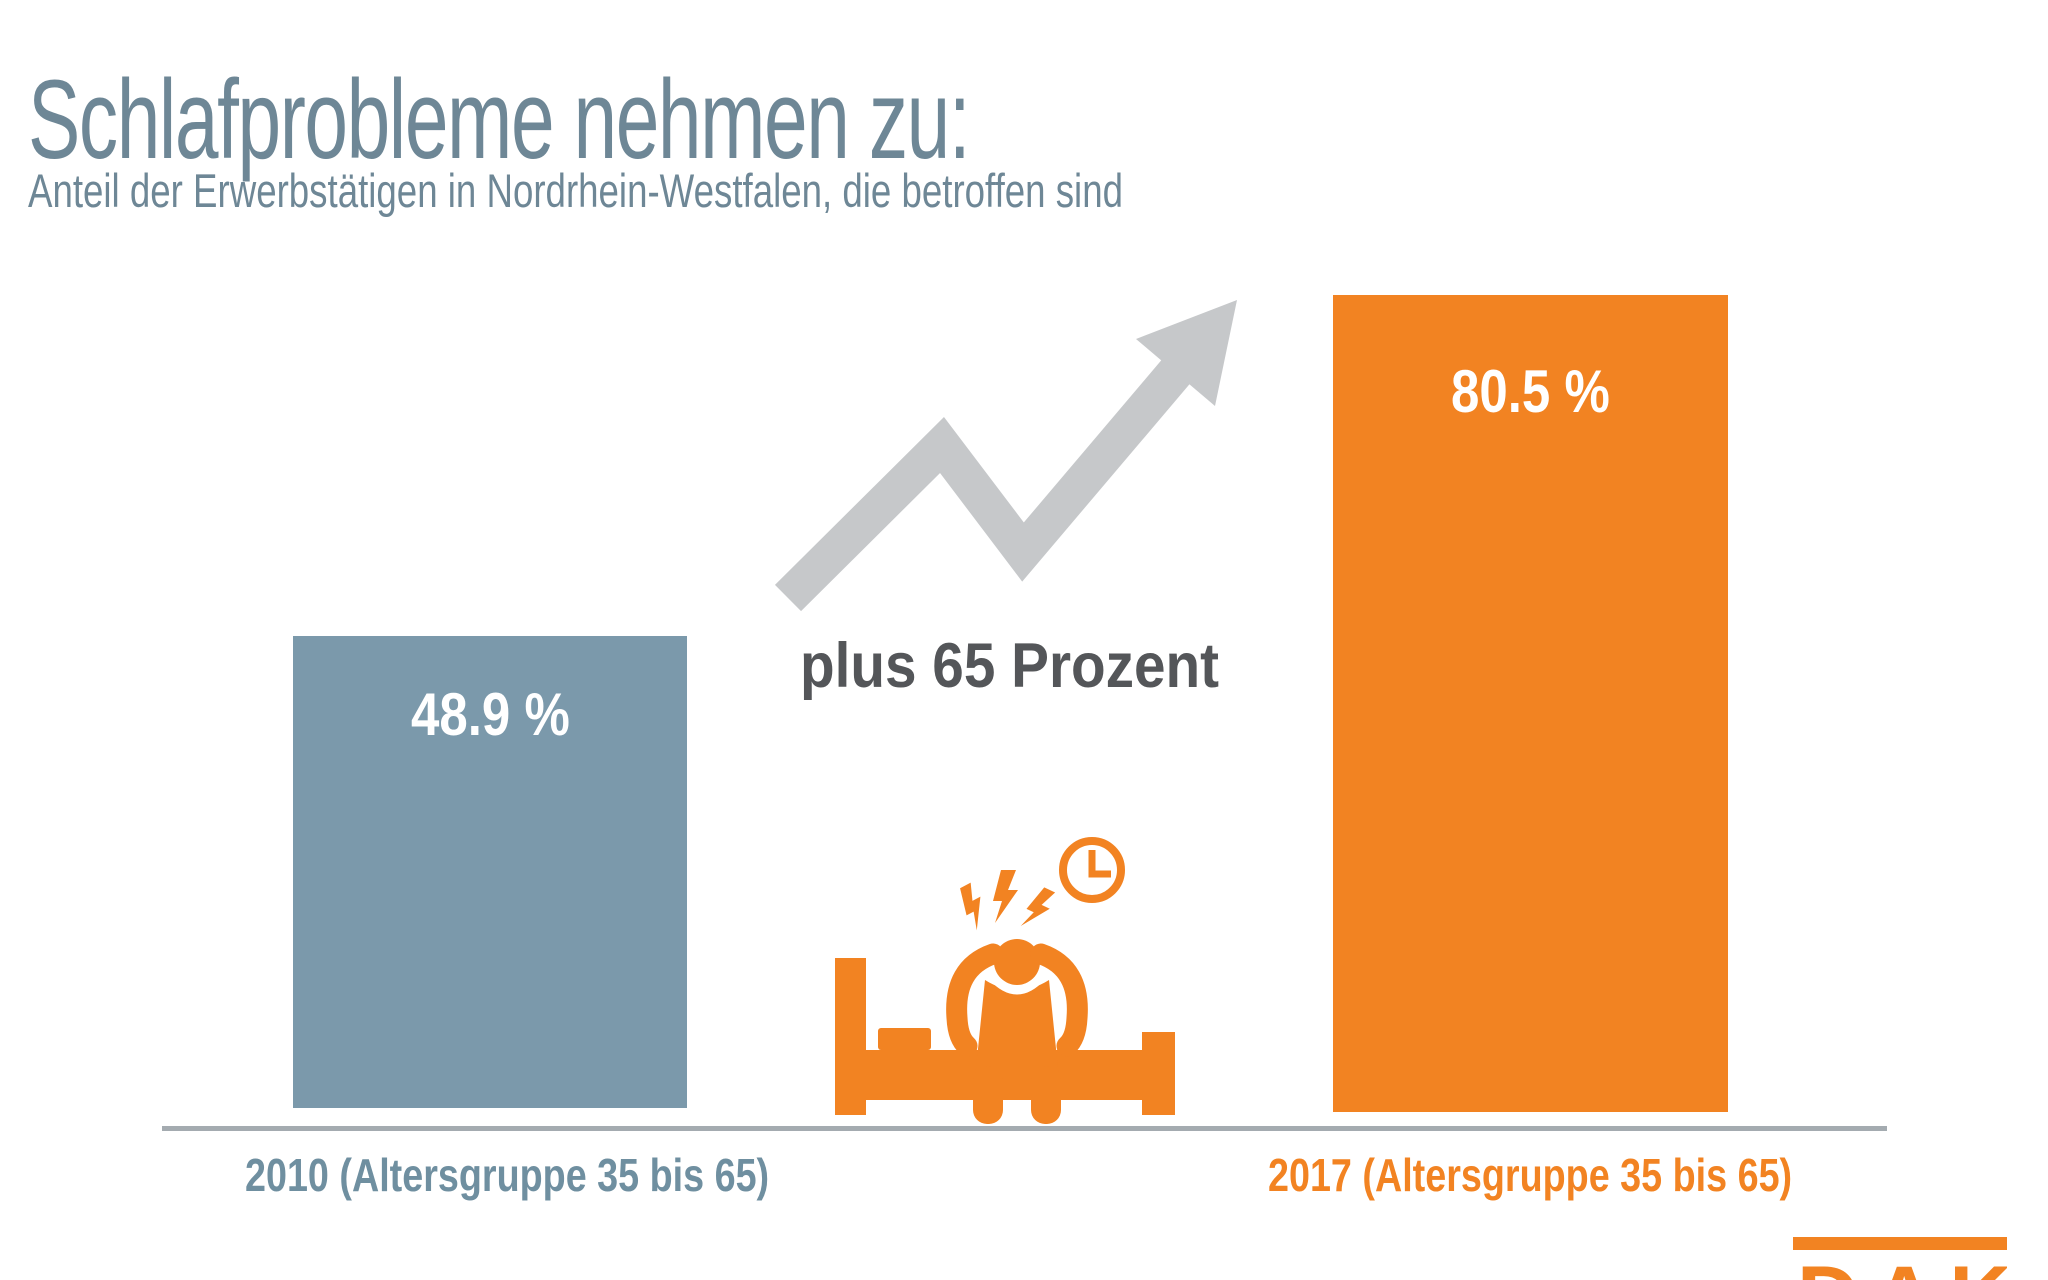 The height and width of the screenshot is (1280, 2048). Describe the element at coordinates (1005, 456) in the screenshot. I see `growth-arrow-icon` at that location.